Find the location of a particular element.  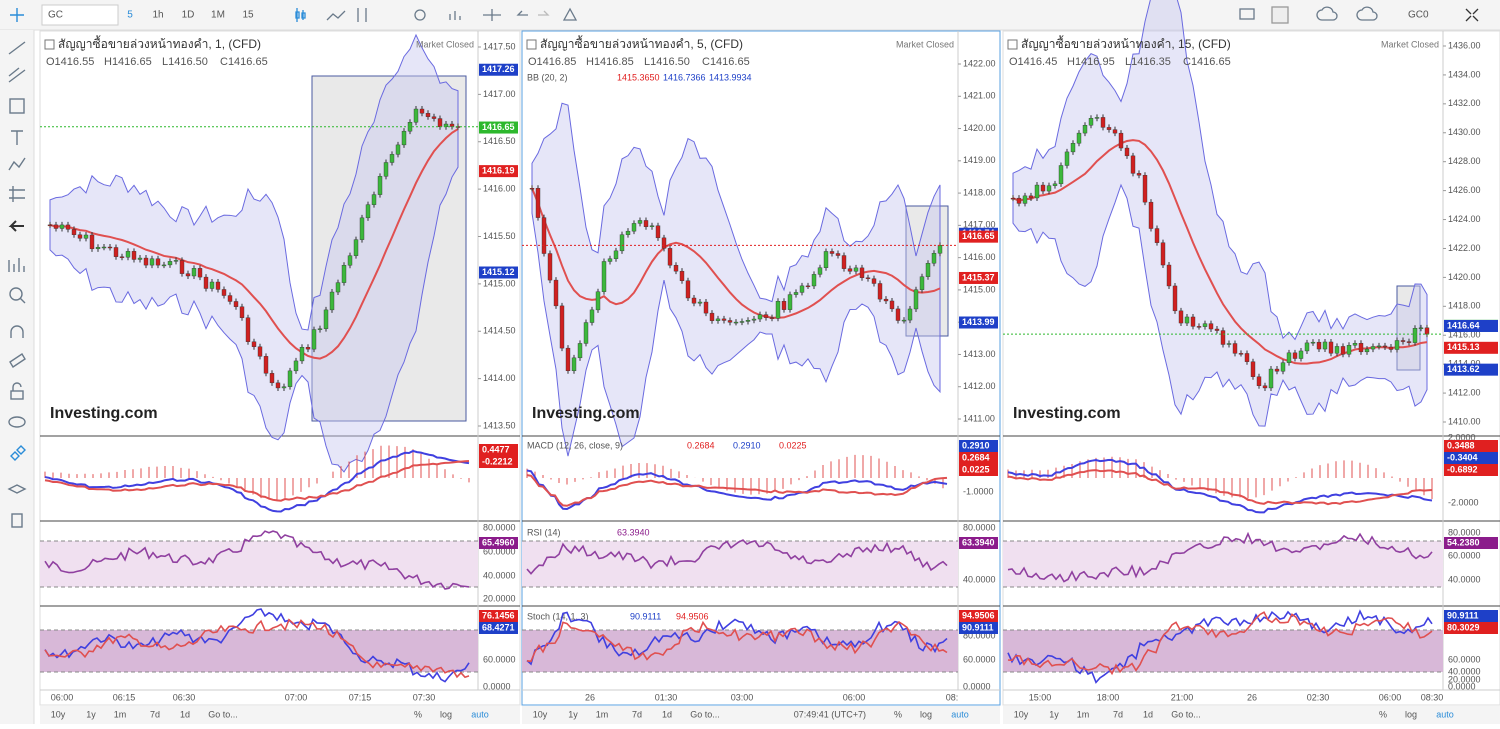

price-tick-label: 1412.00 is located at coordinates (979, 386).